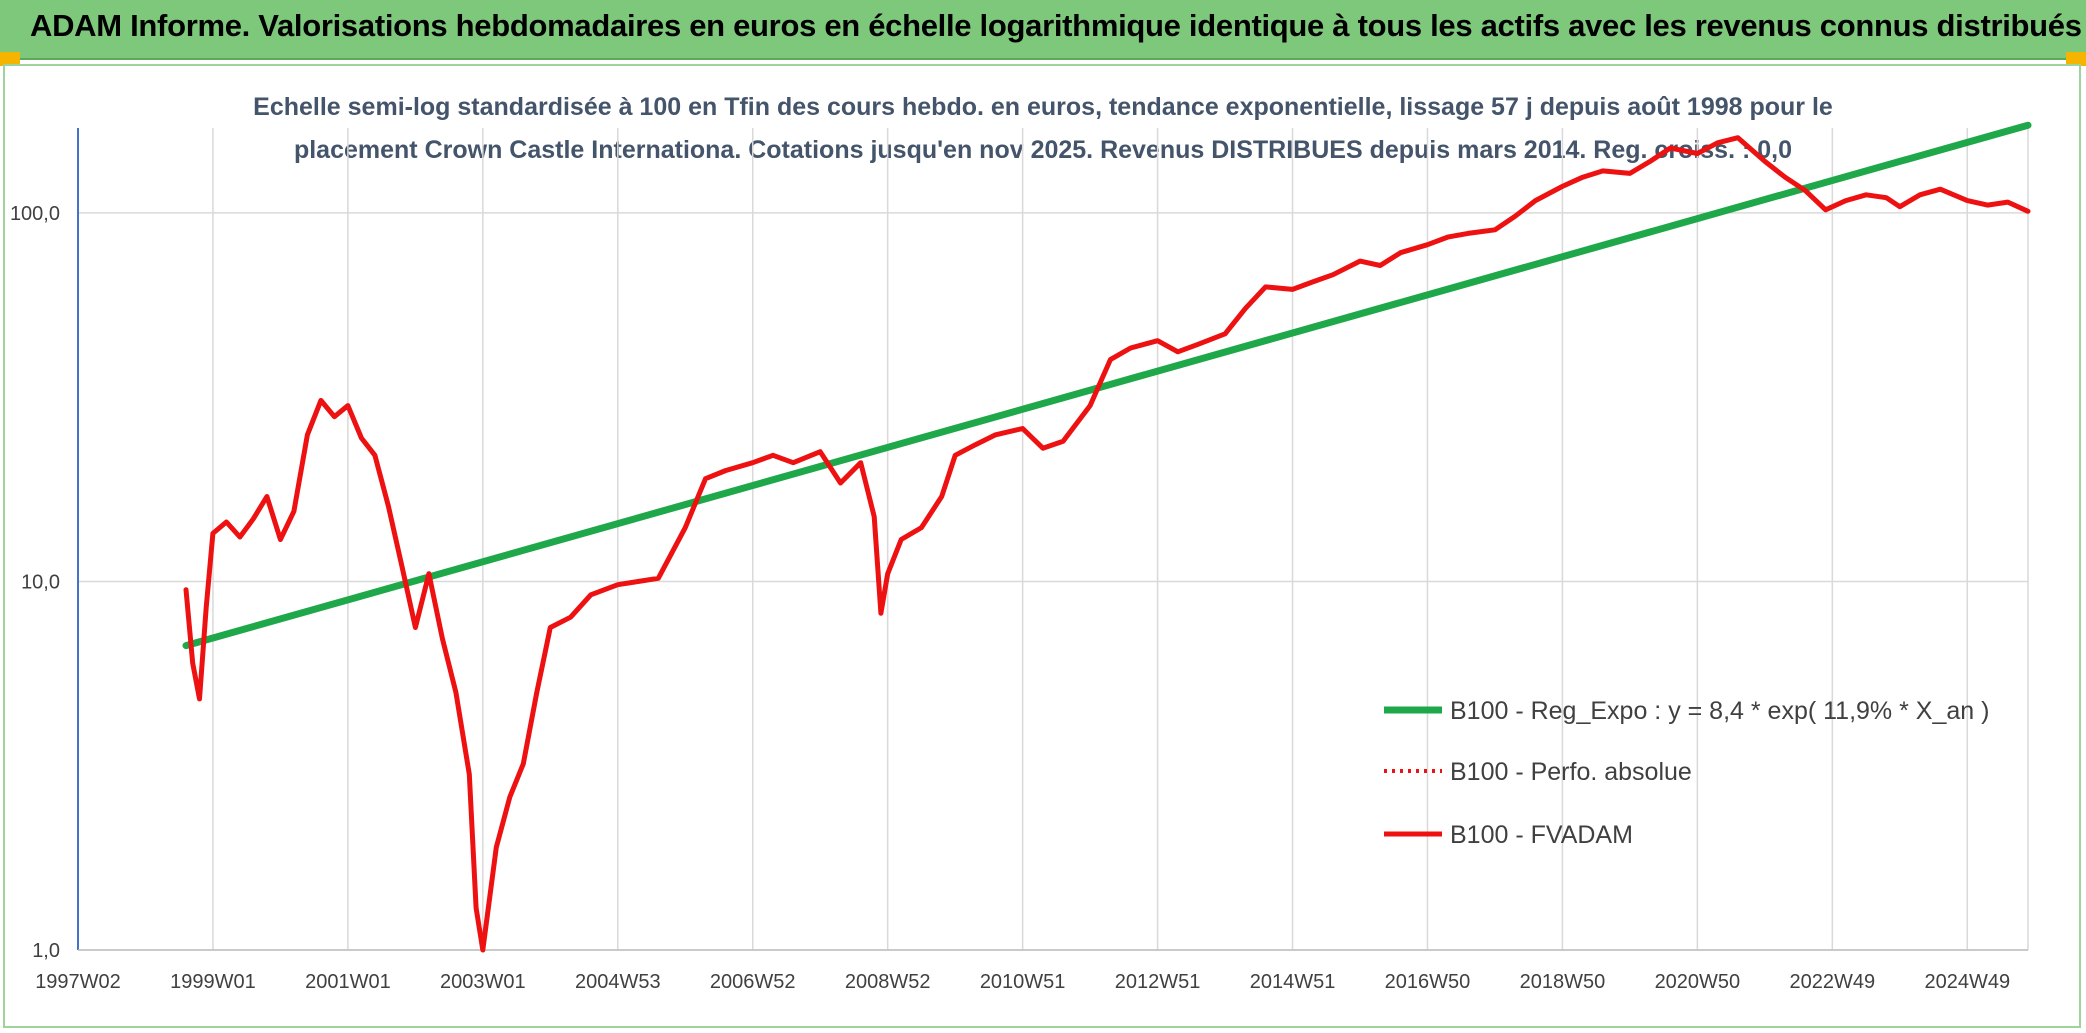 The height and width of the screenshot is (1033, 2086). Describe the element at coordinates (40, 582) in the screenshot. I see `y-tick-label: 10,0` at that location.